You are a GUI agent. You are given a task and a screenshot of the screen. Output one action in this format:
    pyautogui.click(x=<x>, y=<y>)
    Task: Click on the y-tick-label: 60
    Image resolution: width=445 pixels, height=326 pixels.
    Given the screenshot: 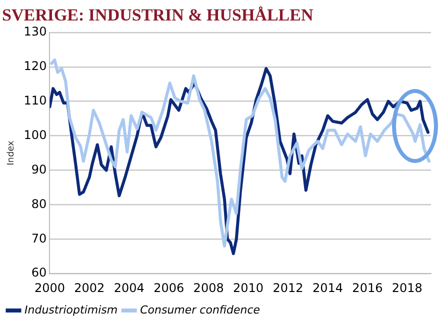 What is the action you would take?
    pyautogui.click(x=39, y=273)
    